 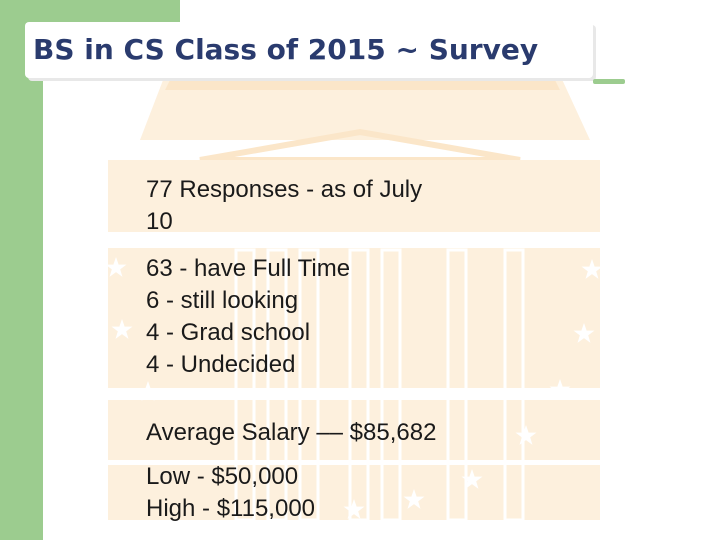 I want to click on salary-range-block: Low - $50,000 High - $115,000, so click(x=230, y=493).